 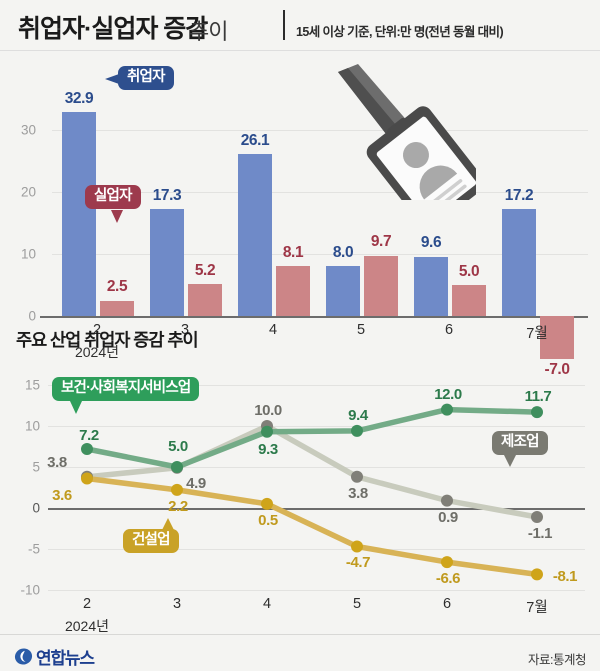 I want to click on section-title-industry: 주요 산업 취업자 증감 추이, so click(x=107, y=340).